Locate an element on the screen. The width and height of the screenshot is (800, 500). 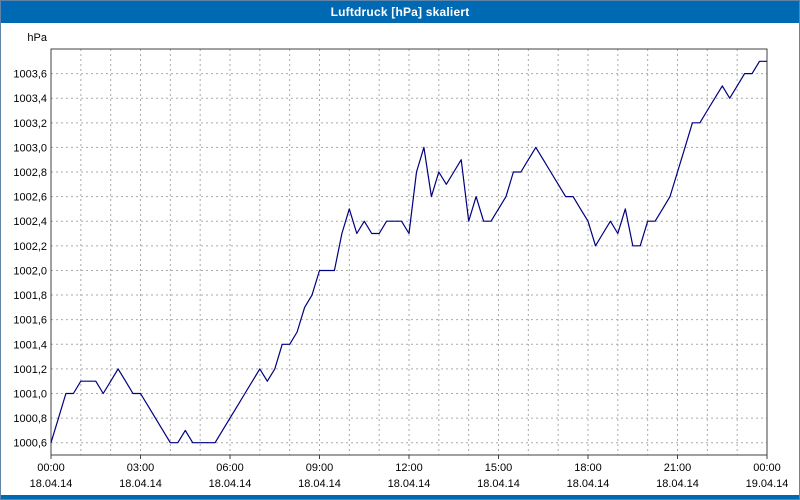
y-tick-label: 1002,8 is located at coordinates (30, 173).